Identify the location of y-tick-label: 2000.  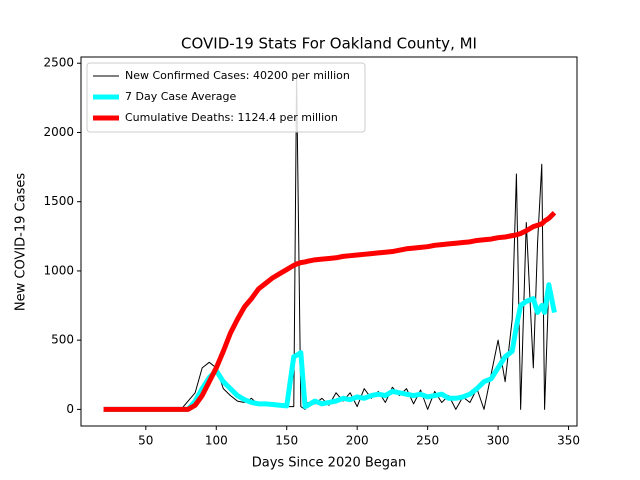
(58, 132).